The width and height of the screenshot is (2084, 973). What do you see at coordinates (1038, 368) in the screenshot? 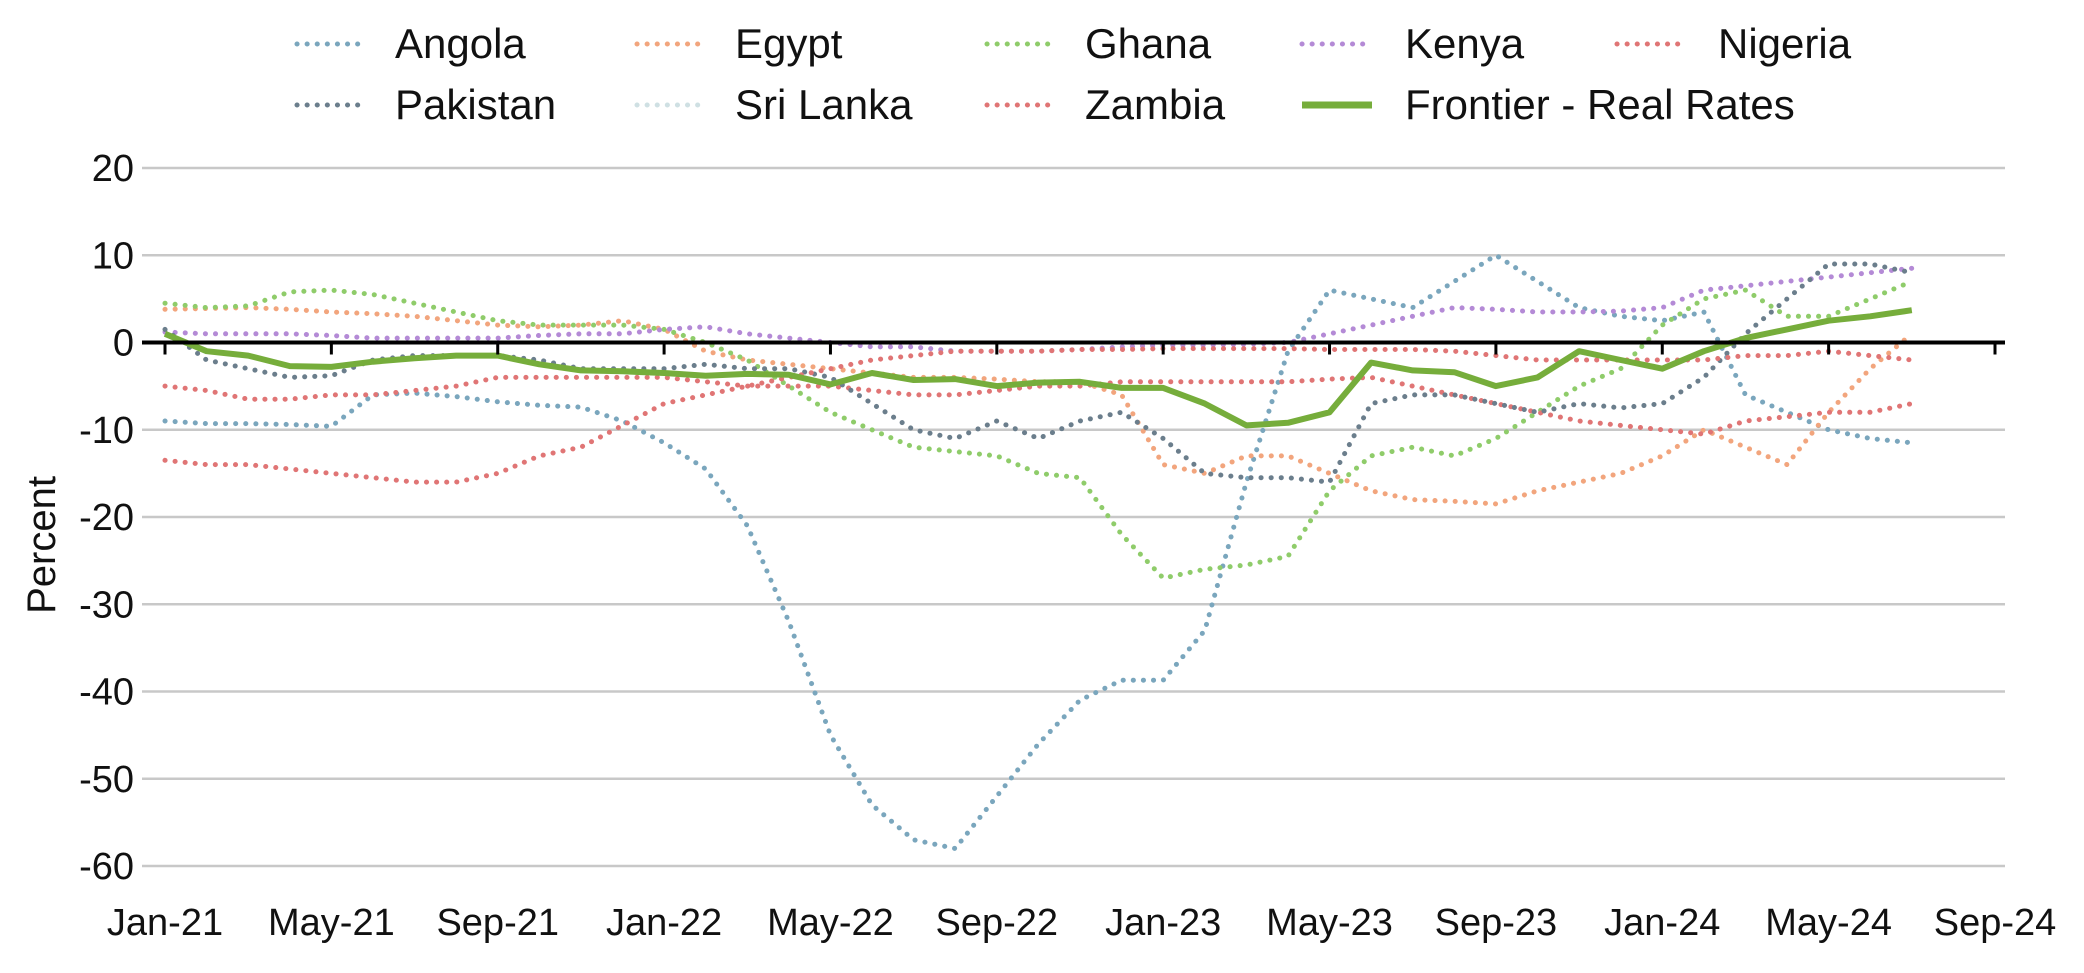
I see `series-line-frontier-real-rates` at bounding box center [1038, 368].